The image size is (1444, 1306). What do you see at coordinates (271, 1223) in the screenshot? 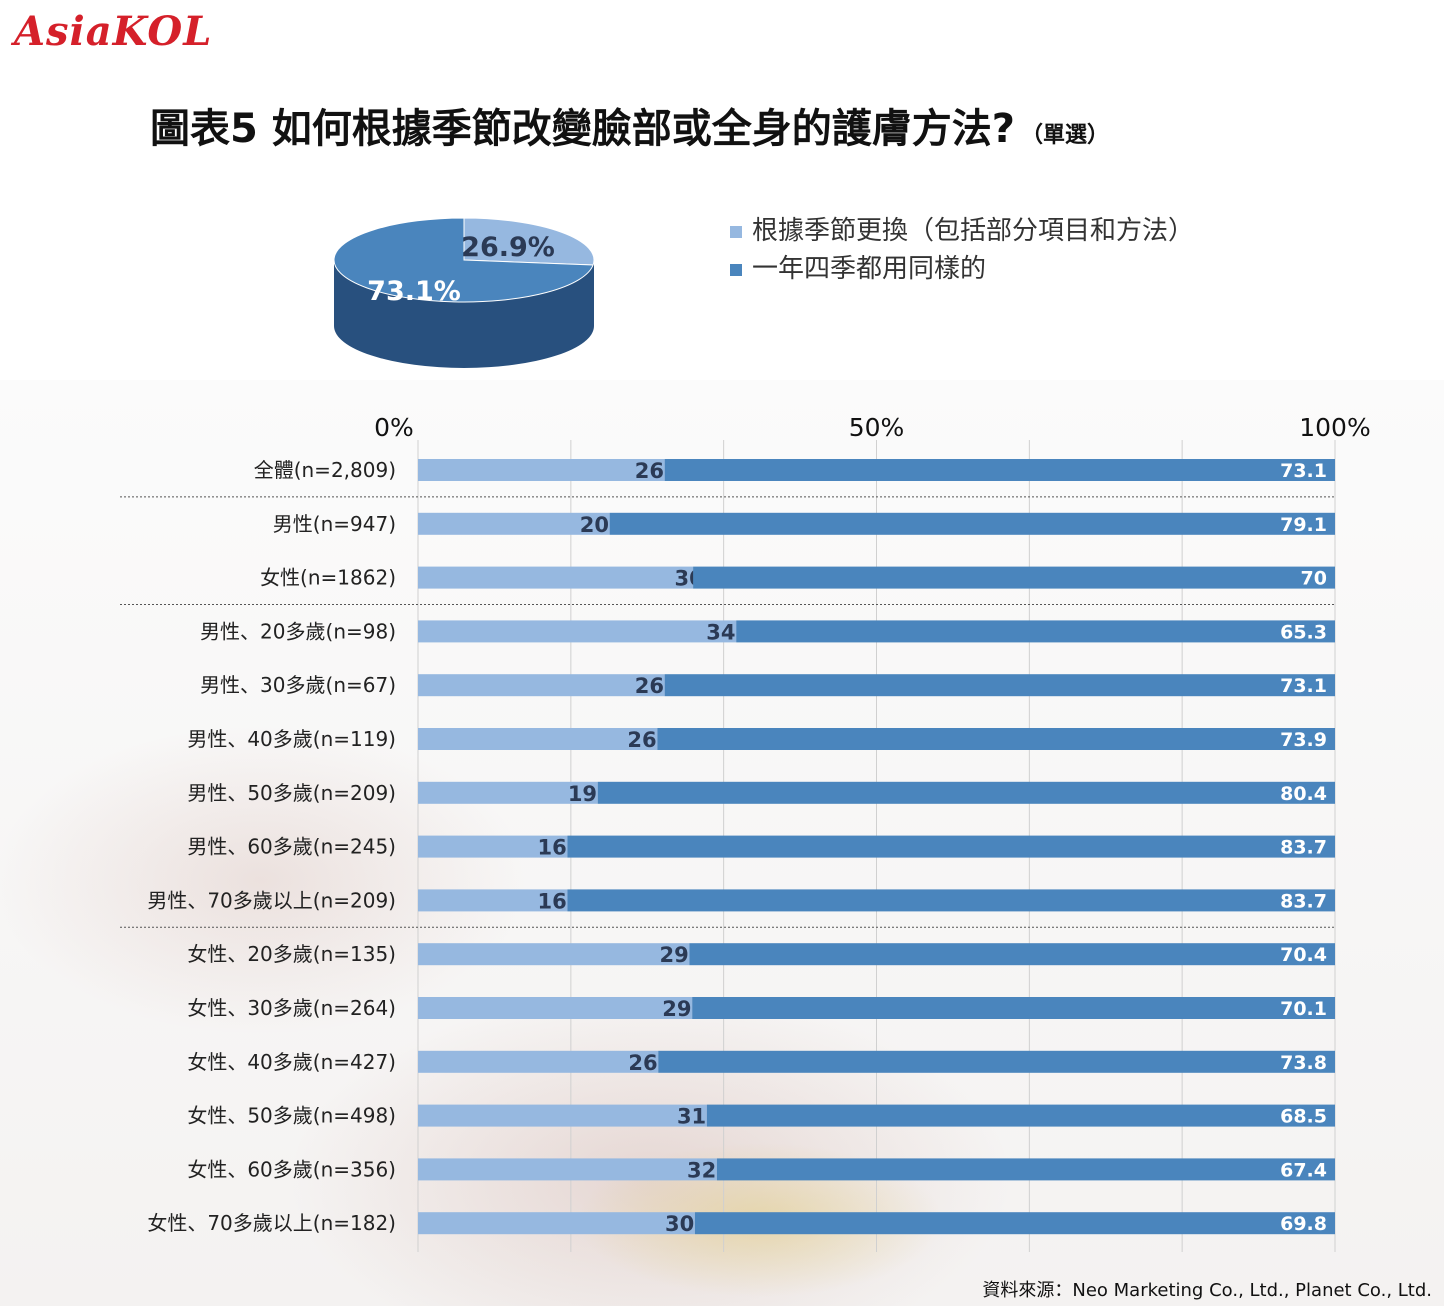
I see `category-label-14: 女性、70多歲以上(n=182)` at bounding box center [271, 1223].